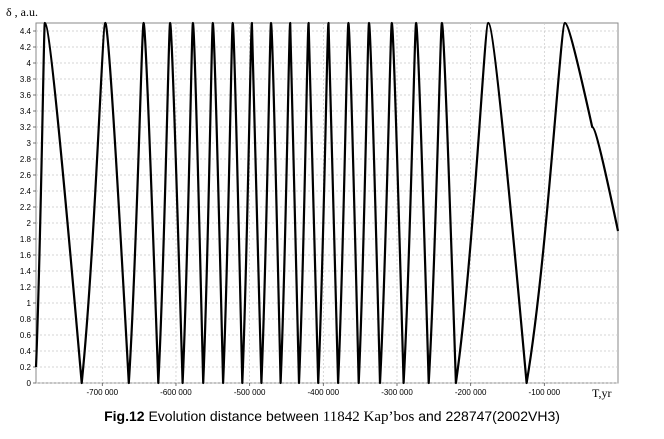  What do you see at coordinates (26, 175) in the screenshot?
I see `y-tick-label: 2.6` at bounding box center [26, 175].